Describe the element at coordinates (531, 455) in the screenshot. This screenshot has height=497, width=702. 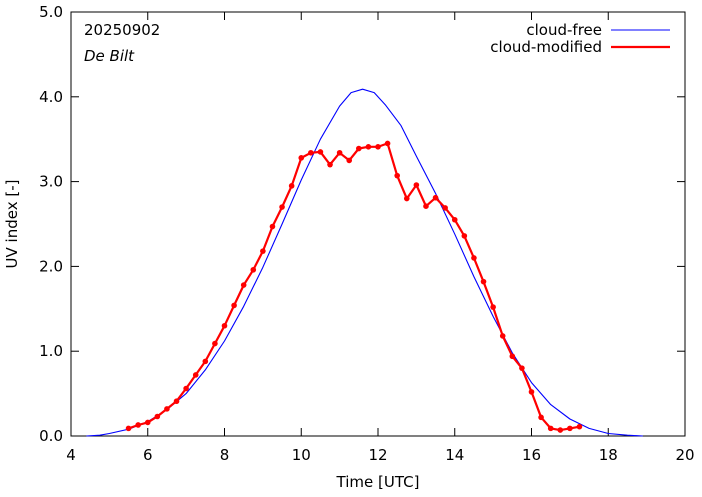
I see `x-tick-label: 16` at that location.